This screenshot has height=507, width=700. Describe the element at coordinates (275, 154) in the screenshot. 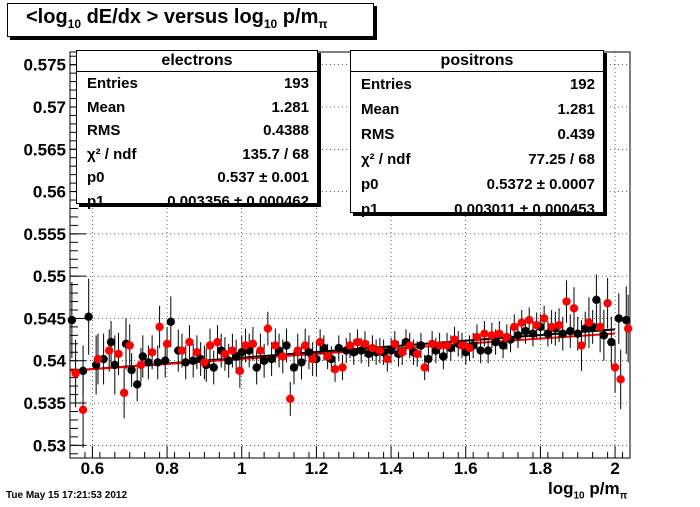

I see `stats-value: 135.7 / 68` at that location.